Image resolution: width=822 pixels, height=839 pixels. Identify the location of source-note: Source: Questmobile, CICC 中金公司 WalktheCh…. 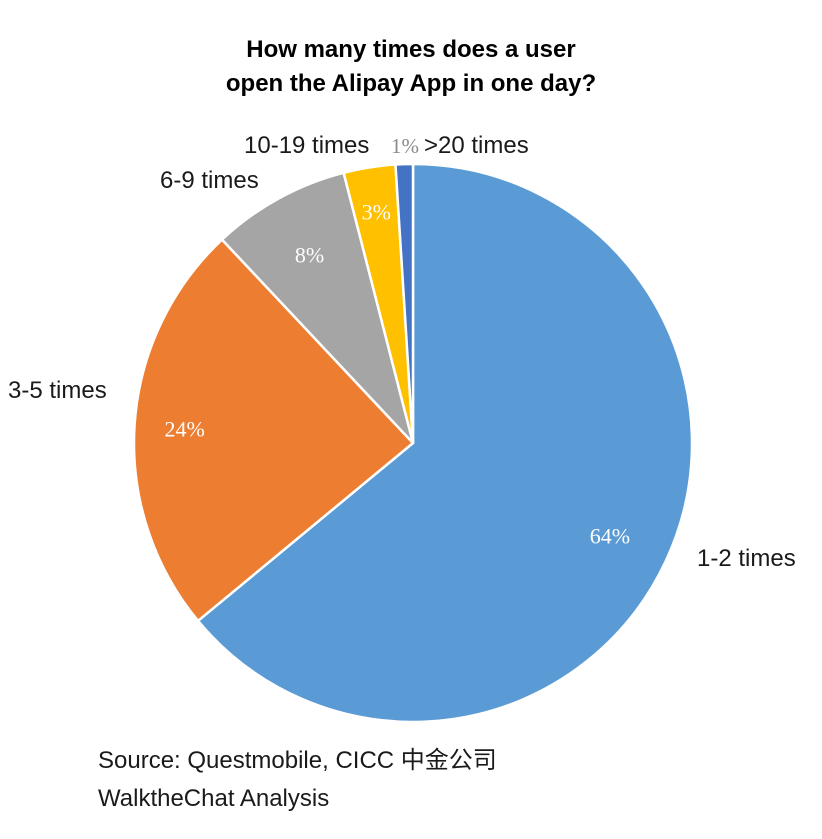
(297, 780).